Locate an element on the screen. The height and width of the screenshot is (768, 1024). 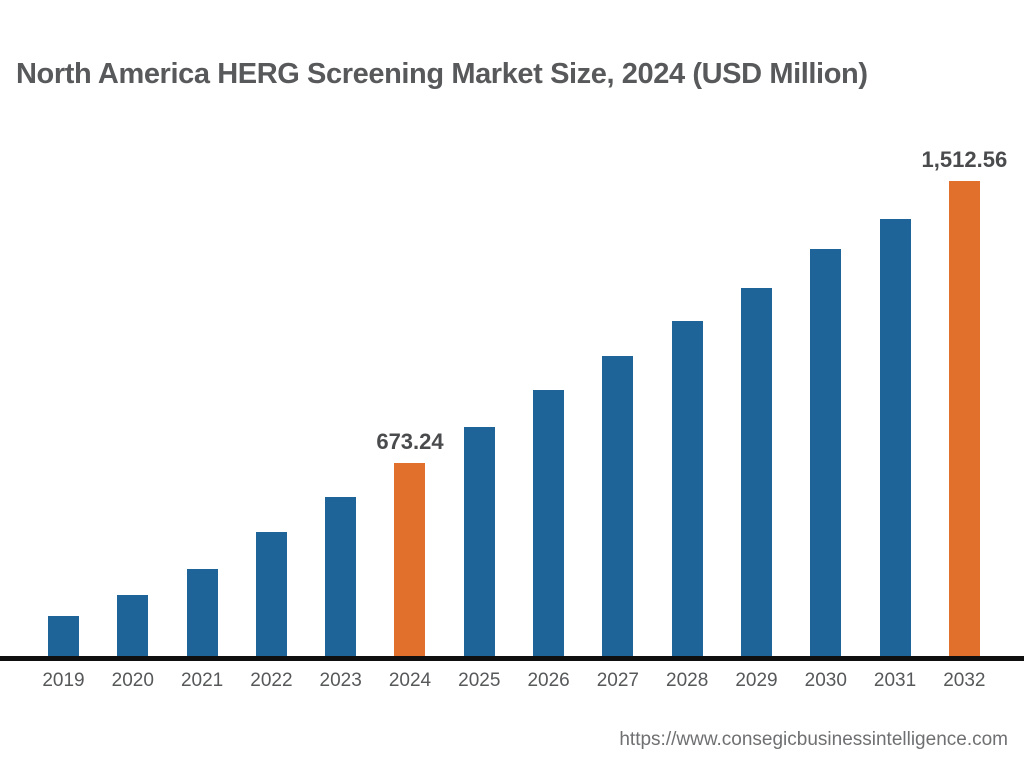
bar-column: 673.24 2024 is located at coordinates (409, 560).